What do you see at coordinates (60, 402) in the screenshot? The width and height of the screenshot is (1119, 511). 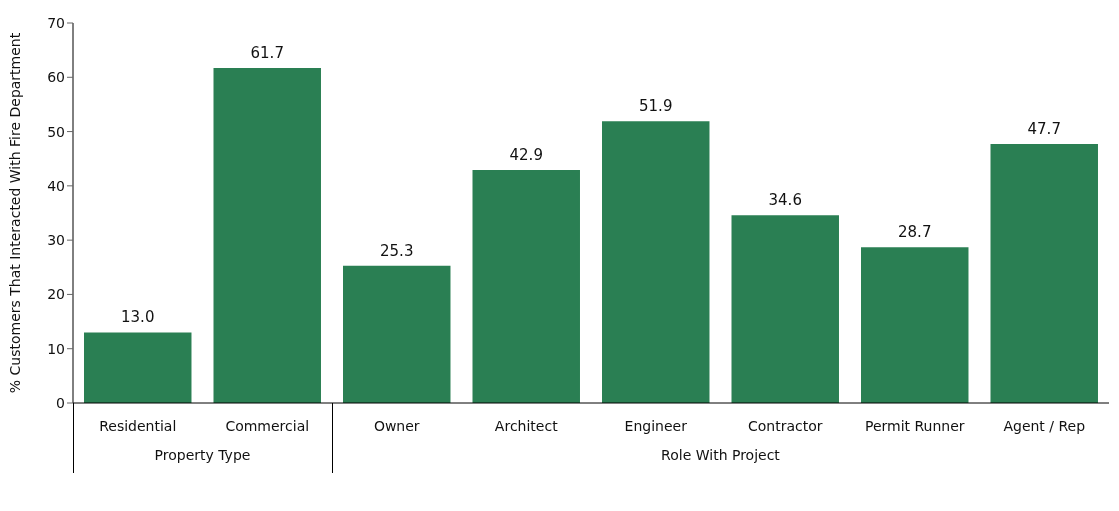 I see `y-tick-label: 0` at bounding box center [60, 402].